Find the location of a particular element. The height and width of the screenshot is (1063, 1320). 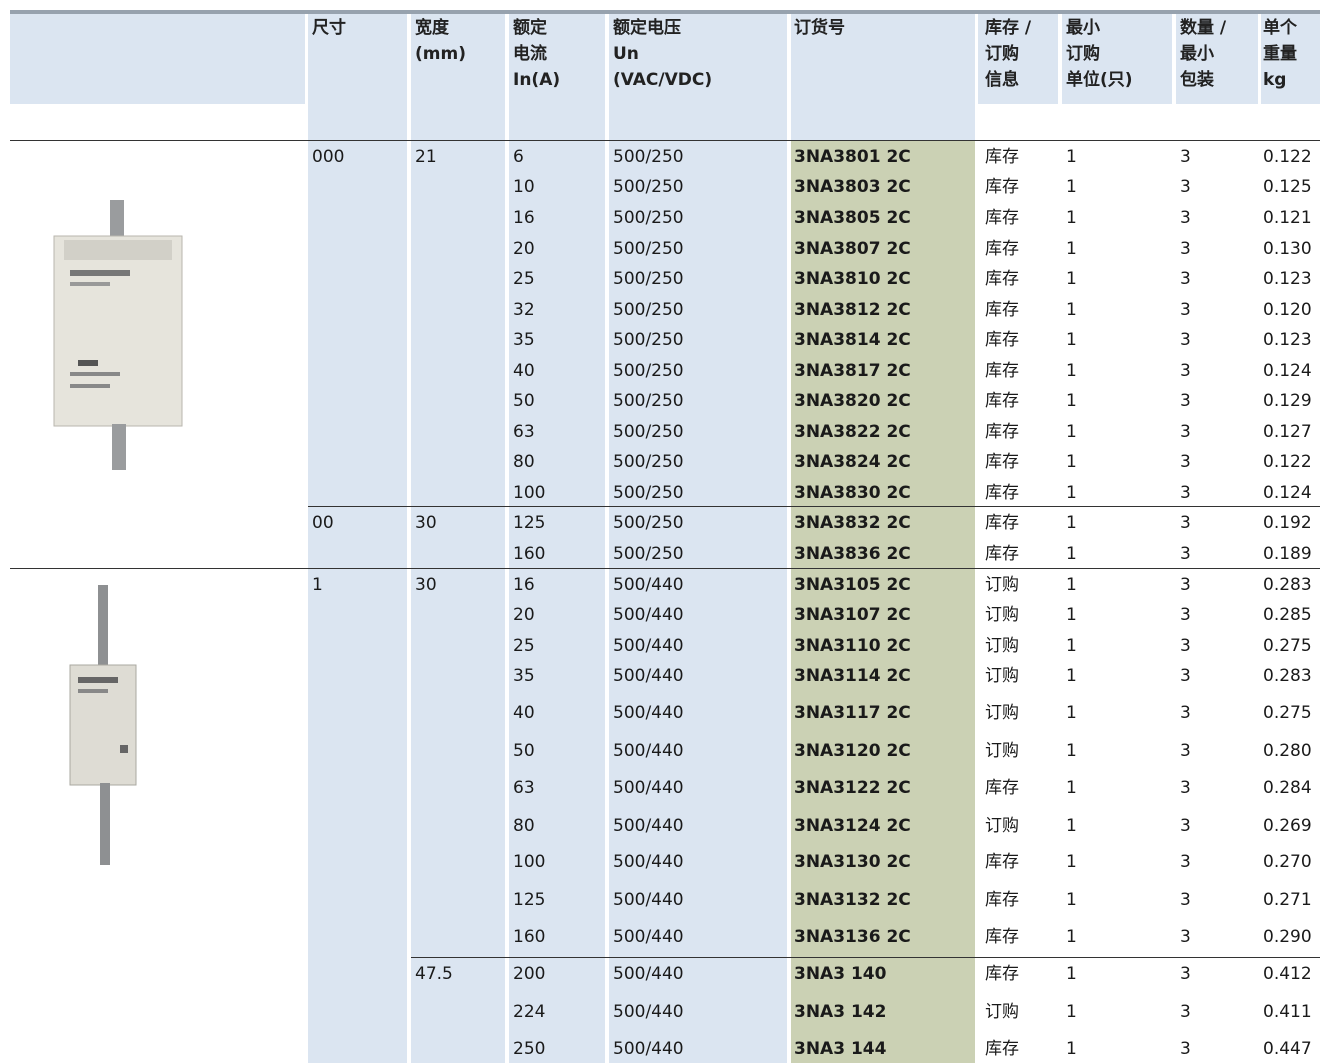

row-rule is located at coordinates (865, 957).